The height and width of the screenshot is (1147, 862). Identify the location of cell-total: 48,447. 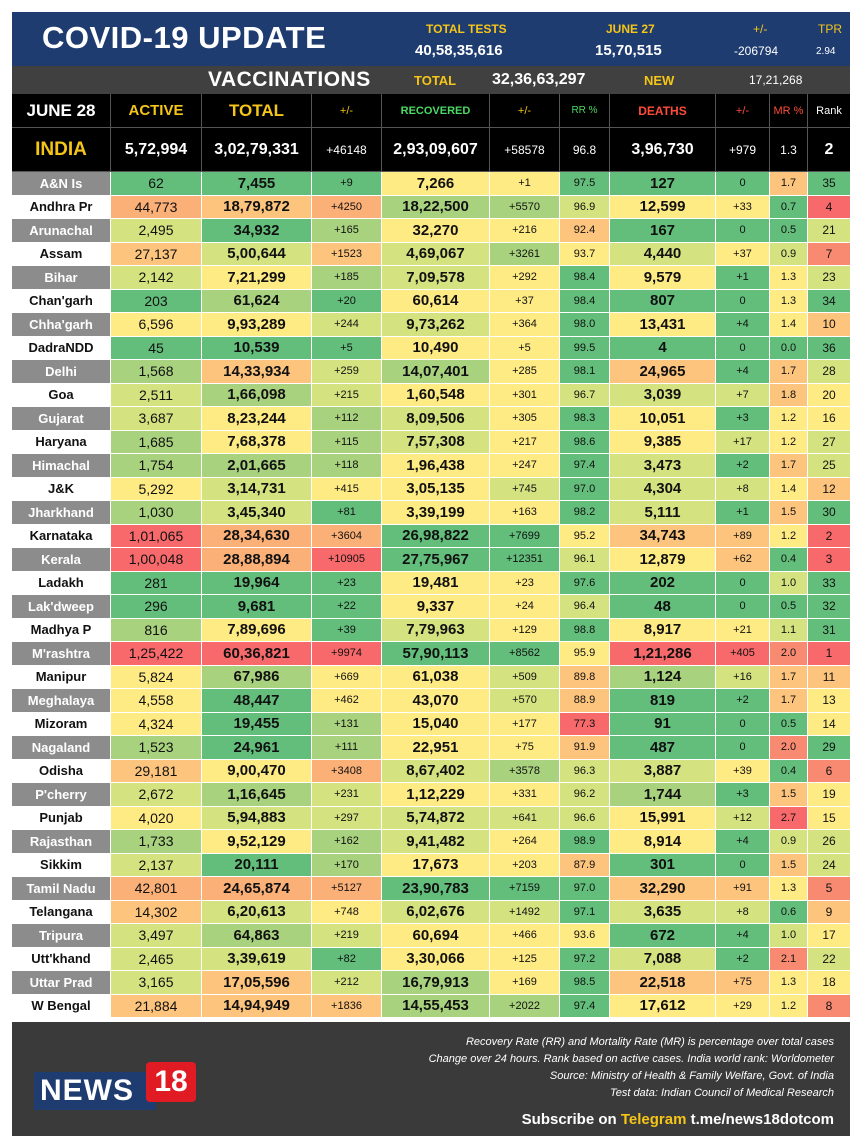
(257, 701).